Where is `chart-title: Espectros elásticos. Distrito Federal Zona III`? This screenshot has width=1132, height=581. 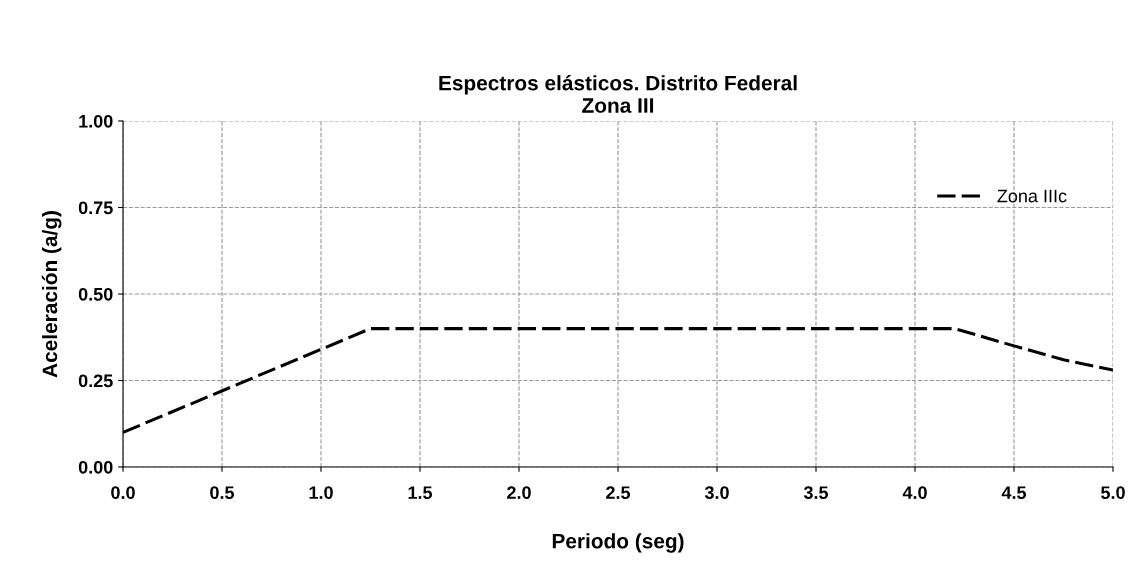 chart-title: Espectros elásticos. Distrito Federal Zona III is located at coordinates (618, 93).